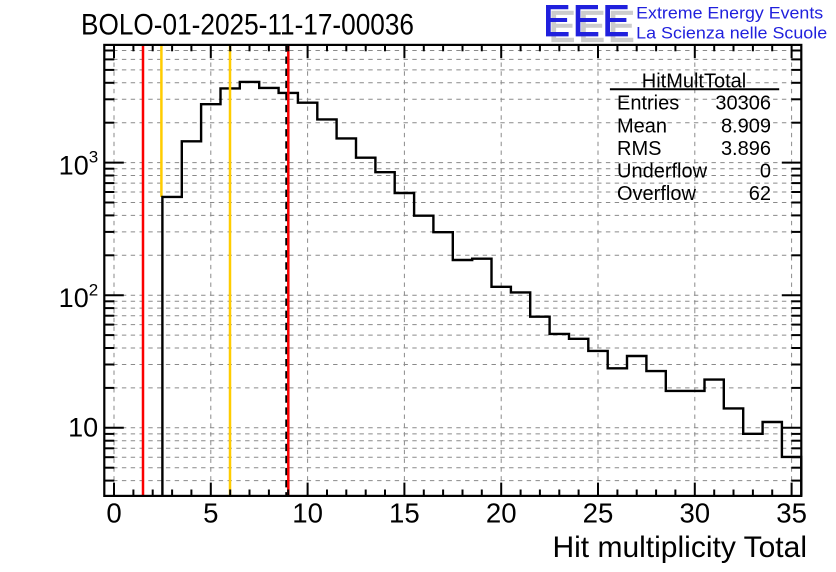  Describe the element at coordinates (404, 512) in the screenshot. I see `svg-text: 15` at that location.